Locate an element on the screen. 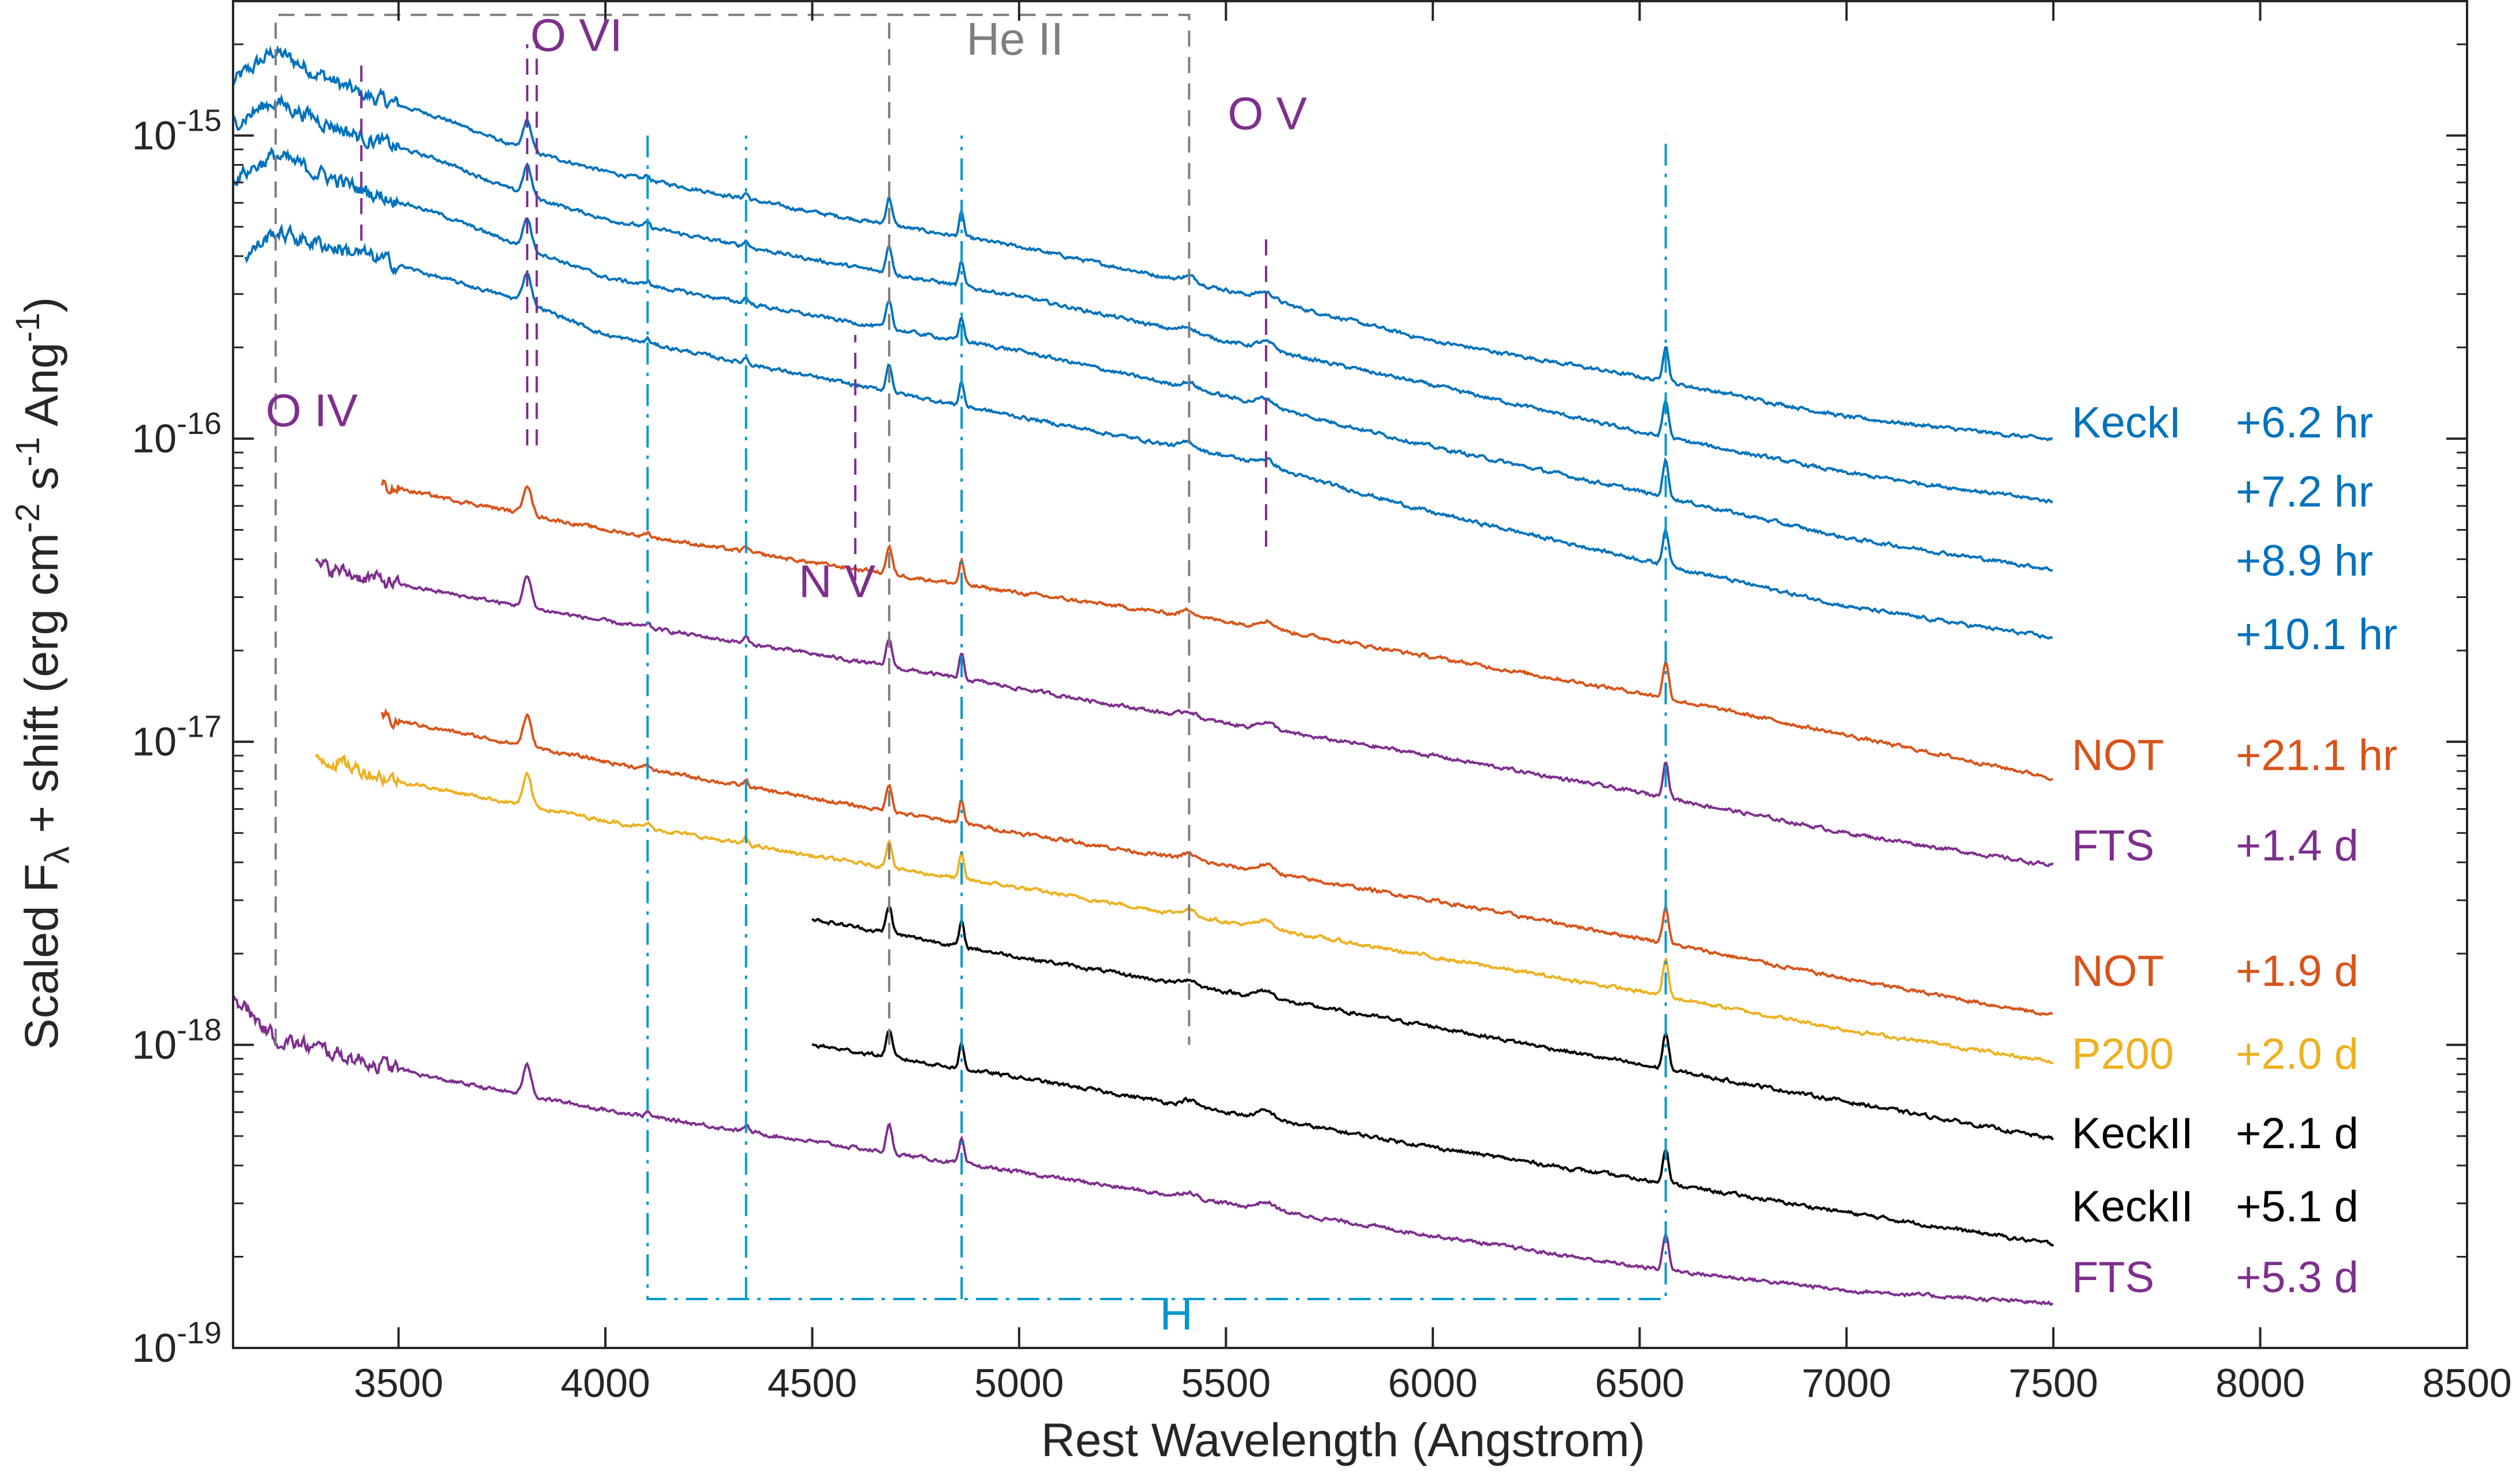 The image size is (2520, 1474). marker-label-o-v: O V is located at coordinates (1267, 113).